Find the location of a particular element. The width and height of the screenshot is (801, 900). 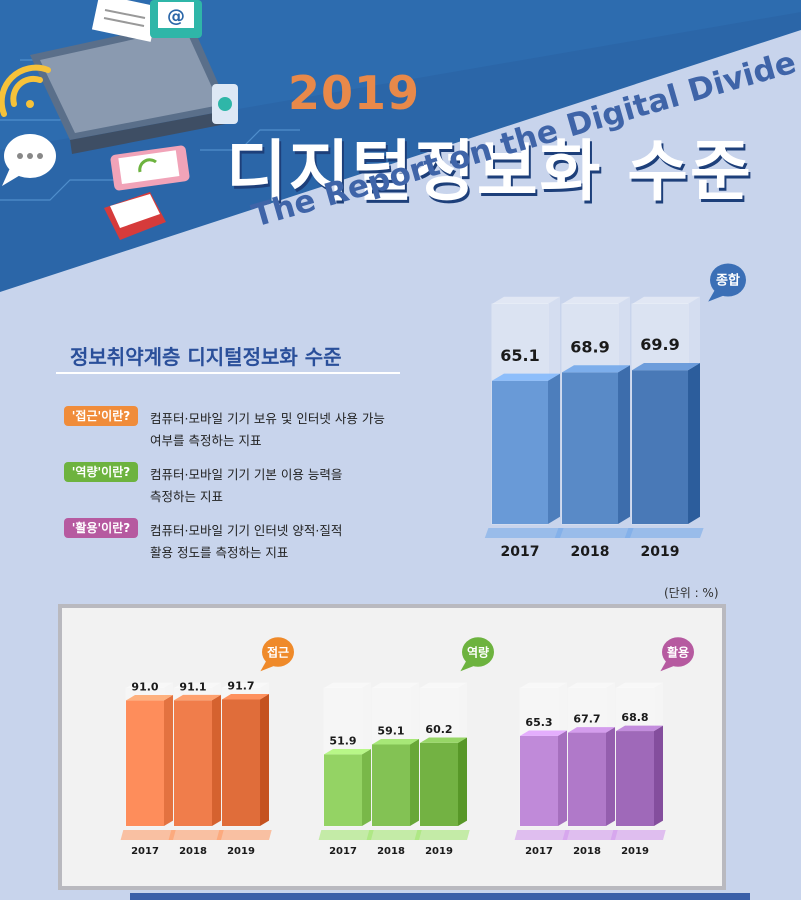

main-title-year: 2019 is located at coordinates (354, 93).